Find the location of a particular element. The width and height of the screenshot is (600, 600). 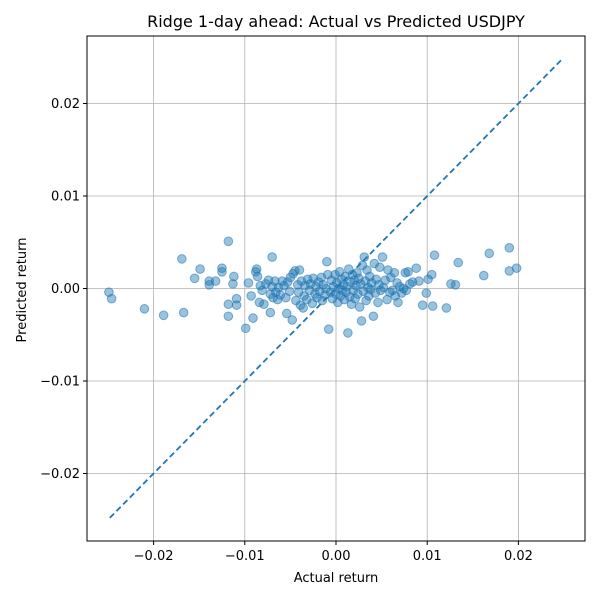

y-tick-label: 0.01 is located at coordinates (65, 197).